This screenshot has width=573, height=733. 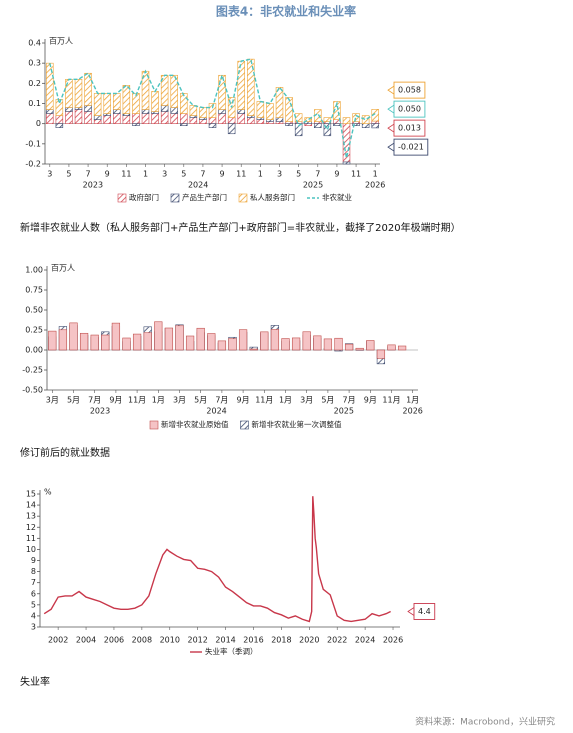 I want to click on x-tick-label: 7, so click(x=88, y=174).